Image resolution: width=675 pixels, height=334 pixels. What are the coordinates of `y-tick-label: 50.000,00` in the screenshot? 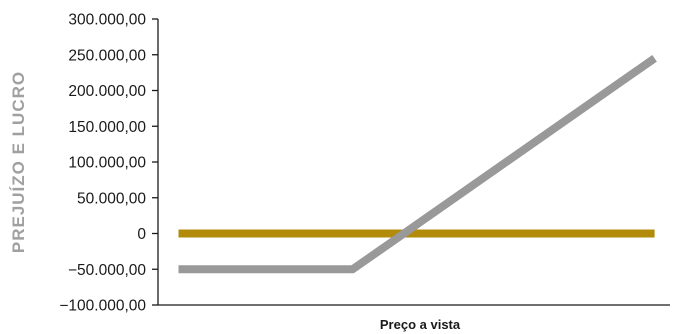 It's located at (111, 198).